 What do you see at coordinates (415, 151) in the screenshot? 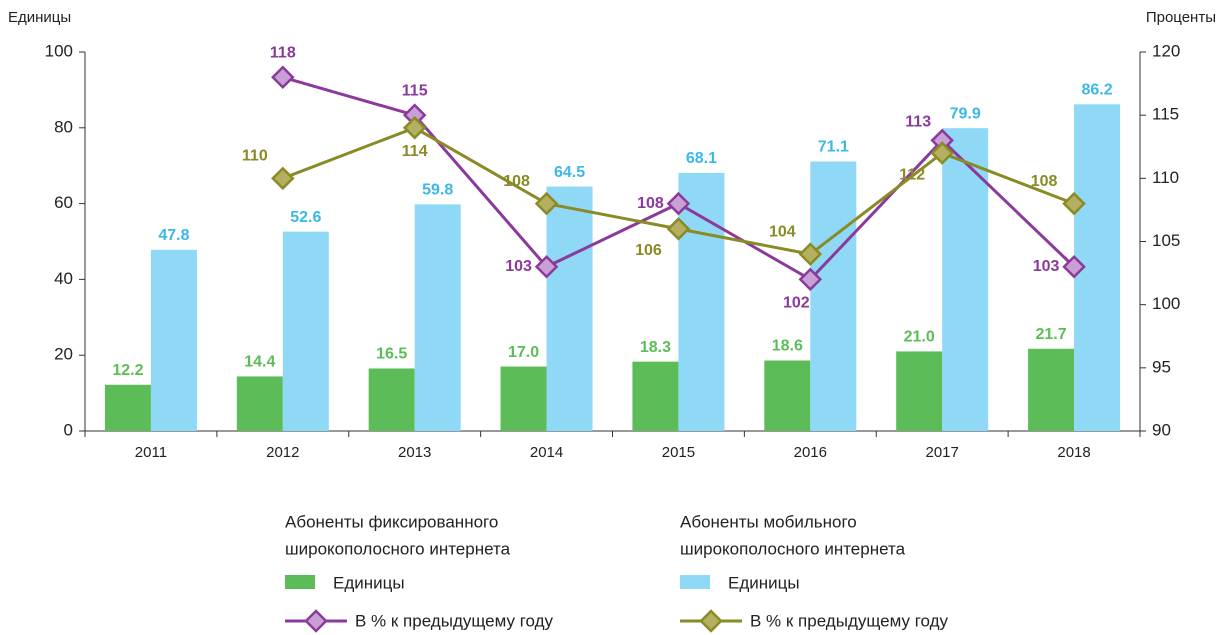
I see `line-value-label: 114` at bounding box center [415, 151].